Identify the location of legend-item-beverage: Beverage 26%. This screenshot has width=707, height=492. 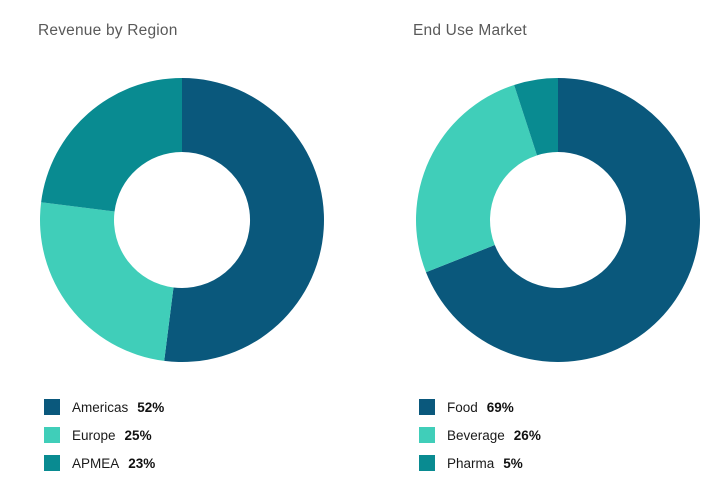
(480, 435).